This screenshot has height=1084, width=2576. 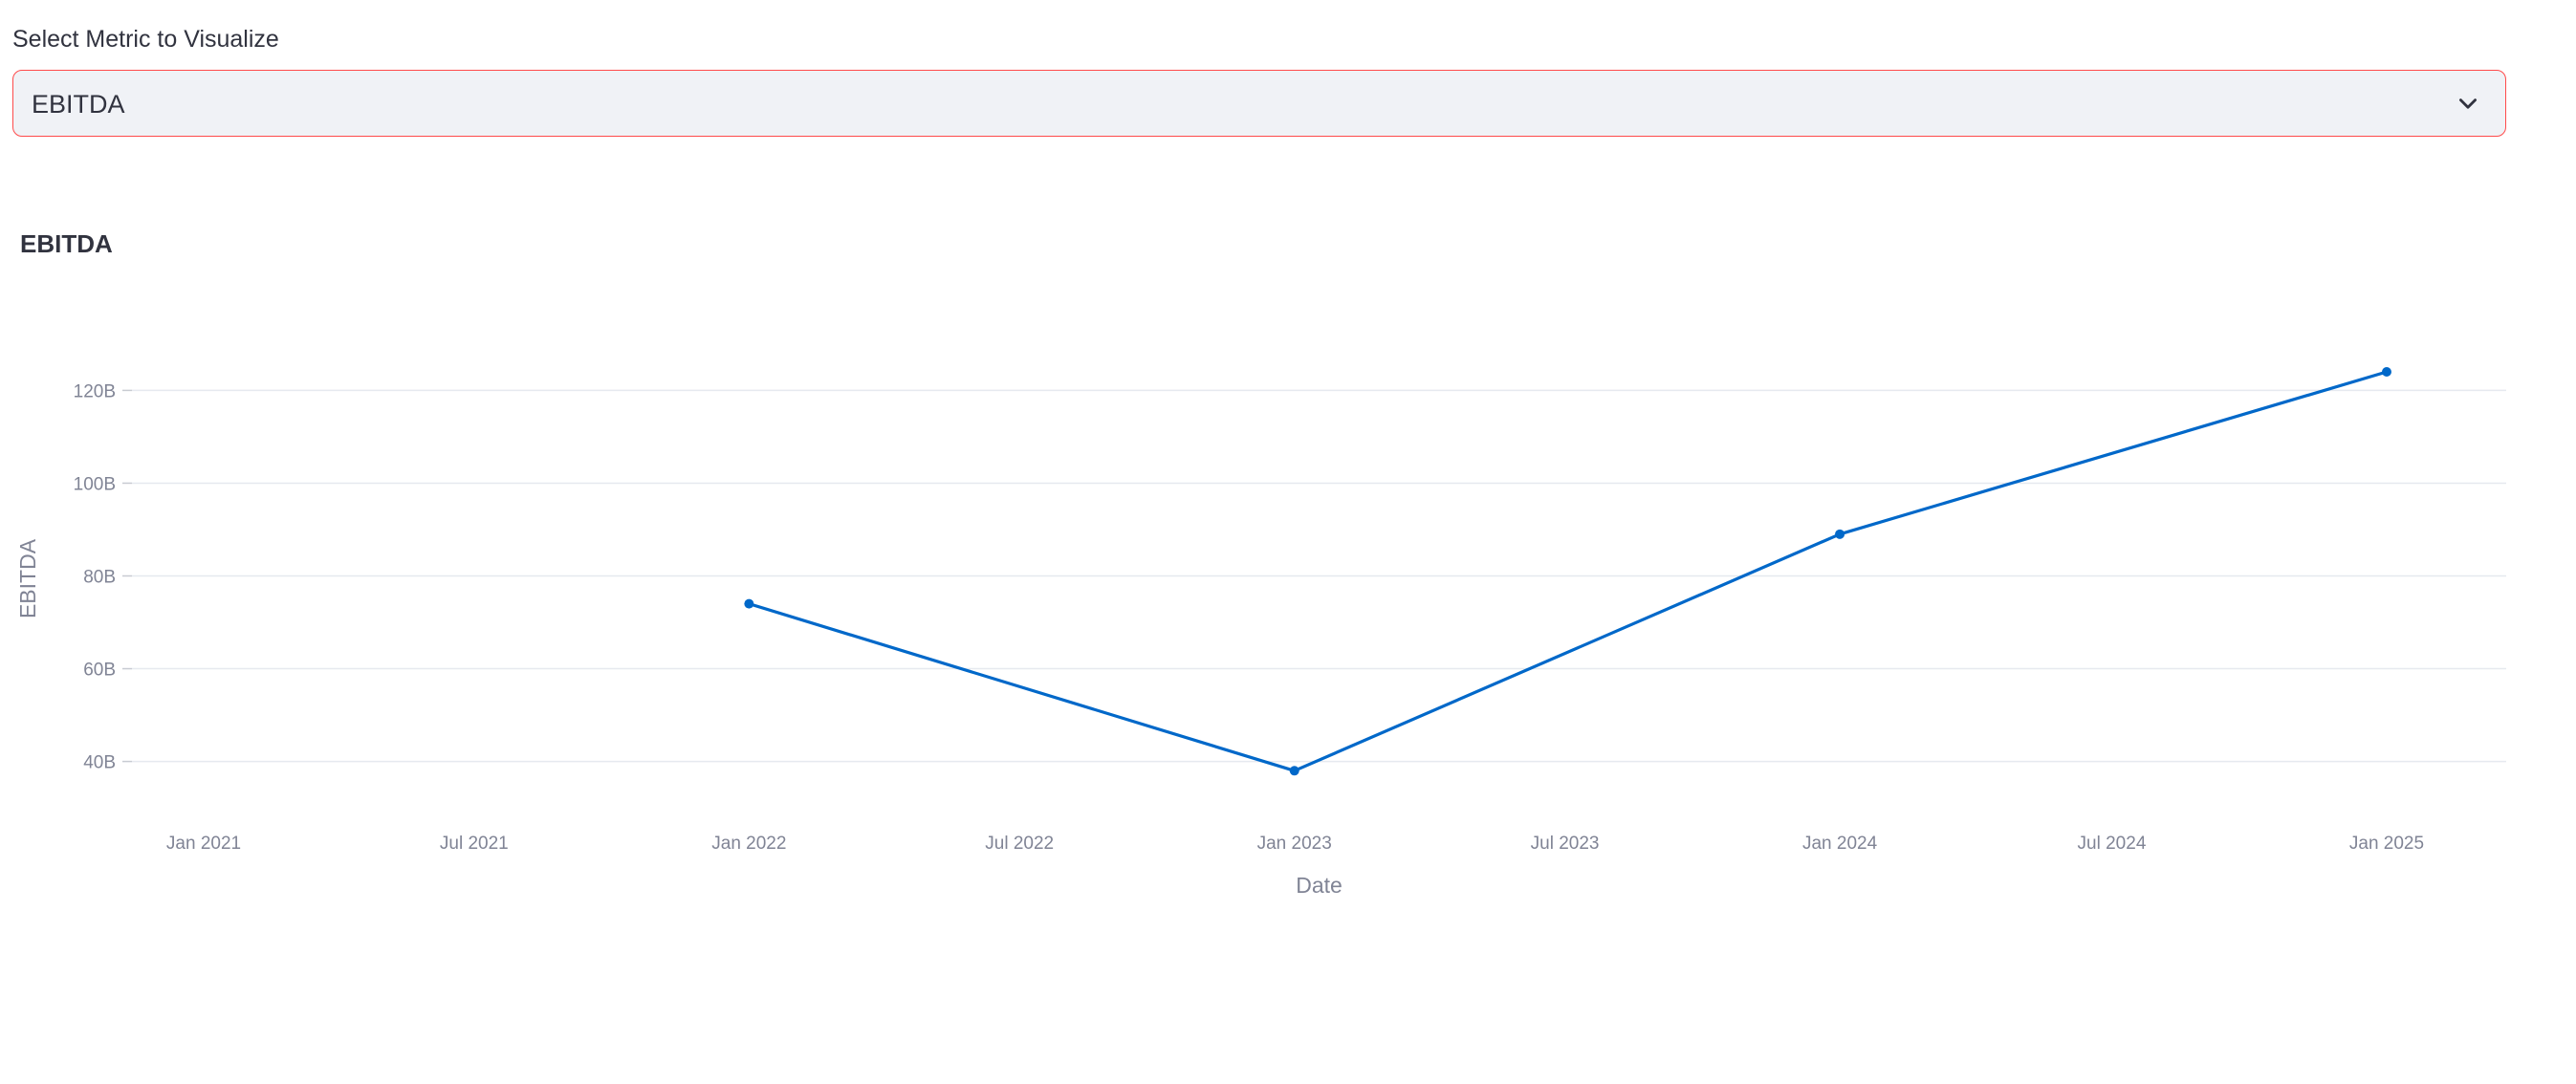 I want to click on metric-select-label: Select Metric to Visualize, so click(x=145, y=39).